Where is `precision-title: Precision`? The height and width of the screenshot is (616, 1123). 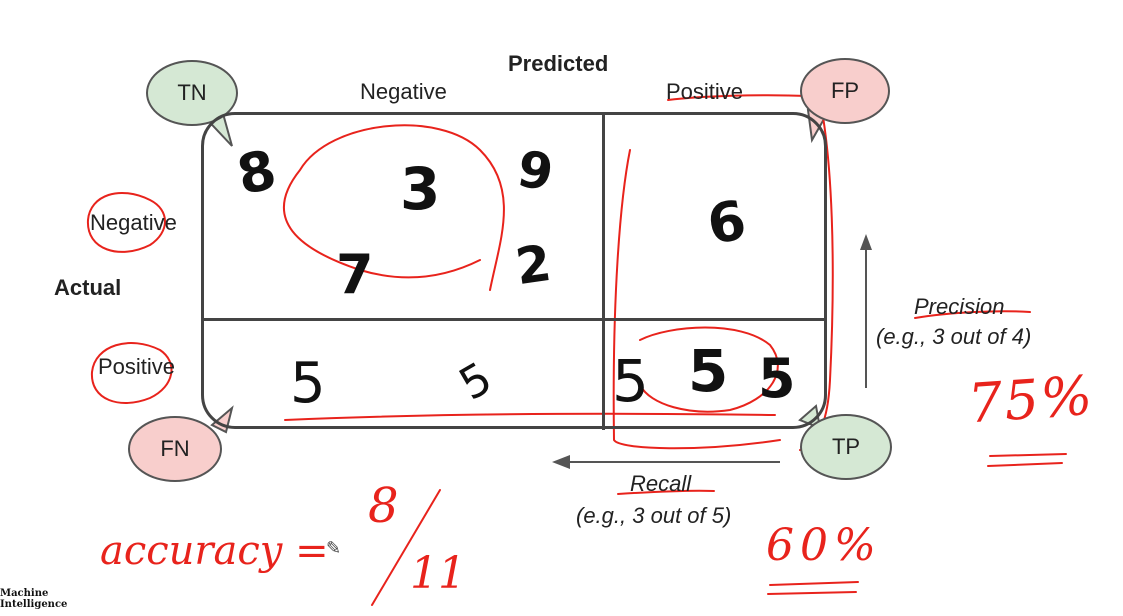
precision-title: Precision is located at coordinates (959, 306).